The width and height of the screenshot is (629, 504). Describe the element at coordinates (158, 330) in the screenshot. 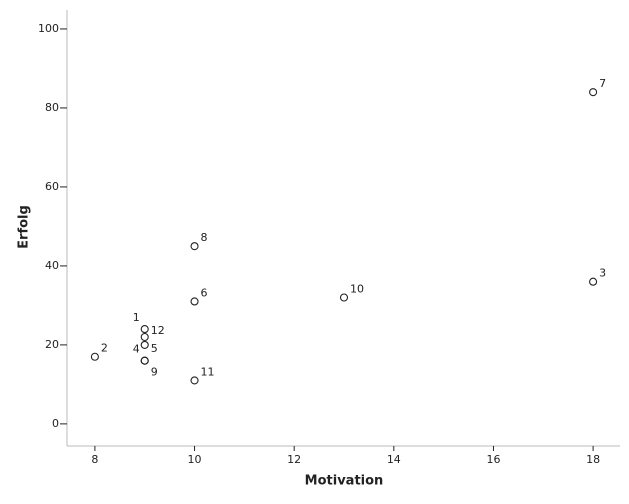

I see `point-label: 12` at that location.